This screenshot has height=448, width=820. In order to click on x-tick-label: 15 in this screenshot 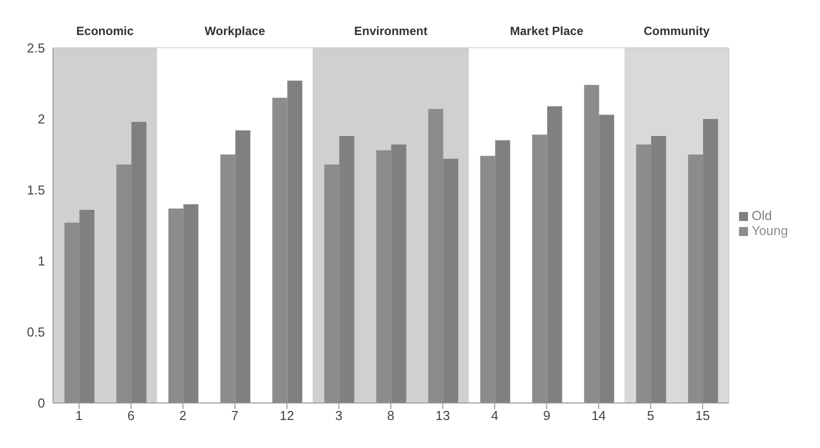, I will do `click(702, 416)`.